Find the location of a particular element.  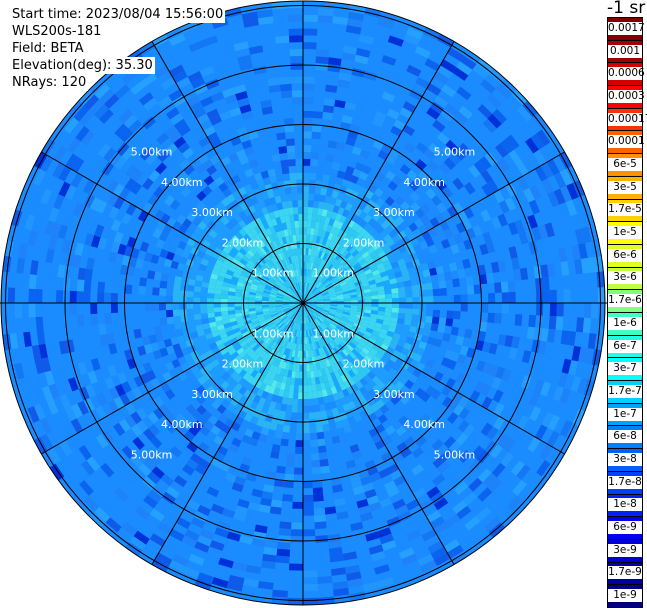

range-ring-label: 1.00km is located at coordinates (334, 273).